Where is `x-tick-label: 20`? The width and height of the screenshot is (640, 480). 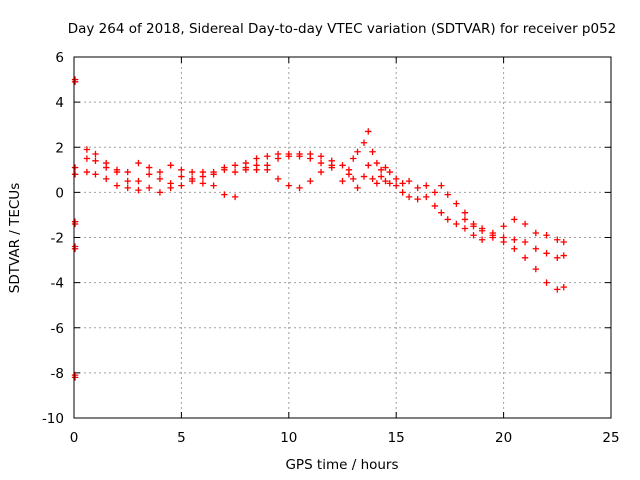 x-tick-label: 20 is located at coordinates (503, 438).